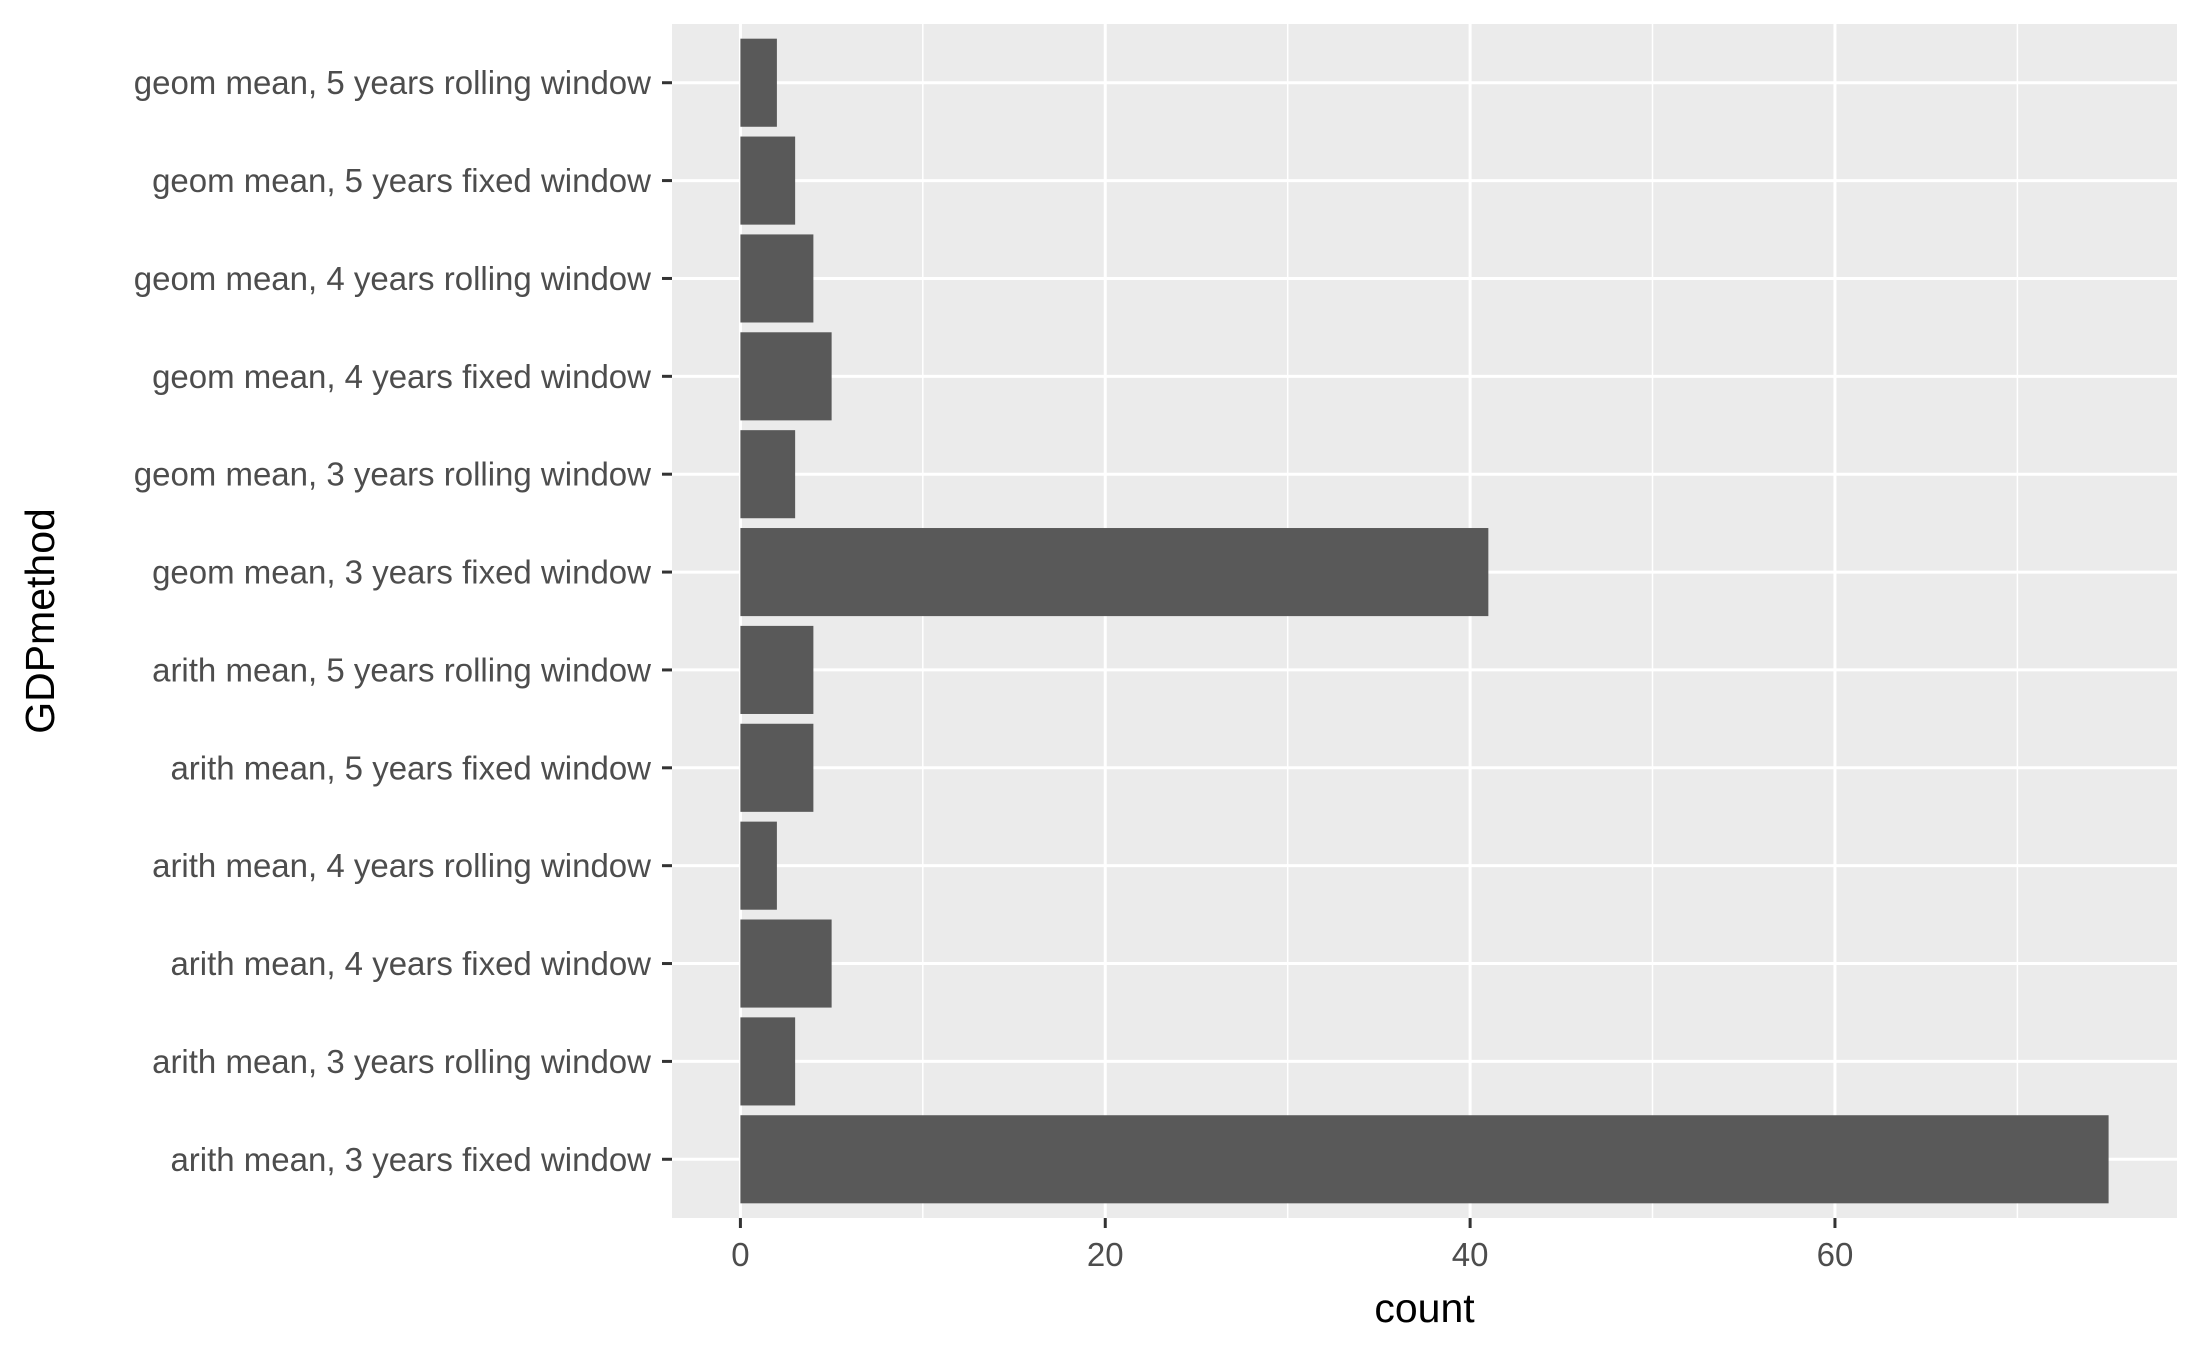 The height and width of the screenshot is (1350, 2187). I want to click on y-tick-label: arith mean, 3 years fixed window, so click(410, 1159).